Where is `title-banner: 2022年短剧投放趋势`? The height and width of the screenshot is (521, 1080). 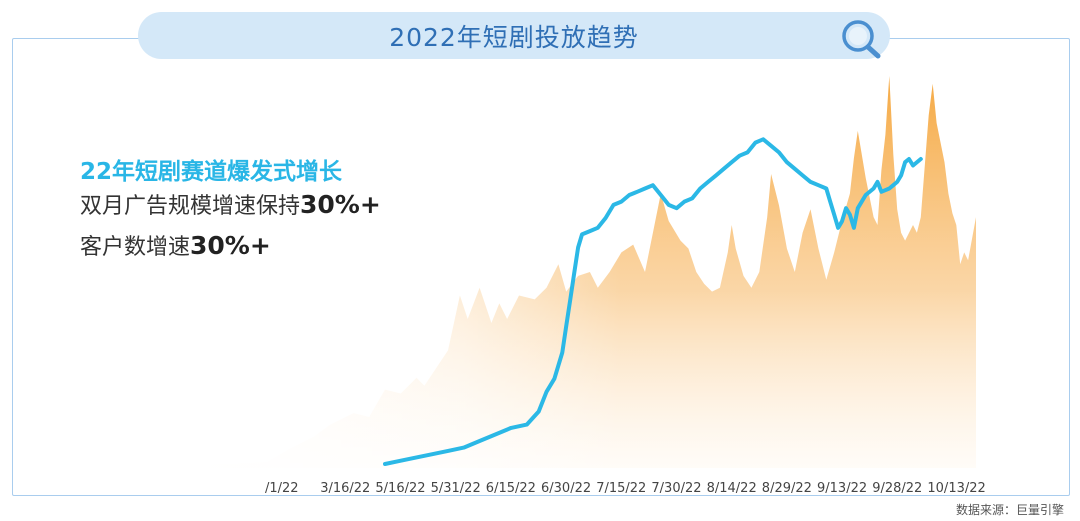 title-banner: 2022年短剧投放趋势 is located at coordinates (514, 35).